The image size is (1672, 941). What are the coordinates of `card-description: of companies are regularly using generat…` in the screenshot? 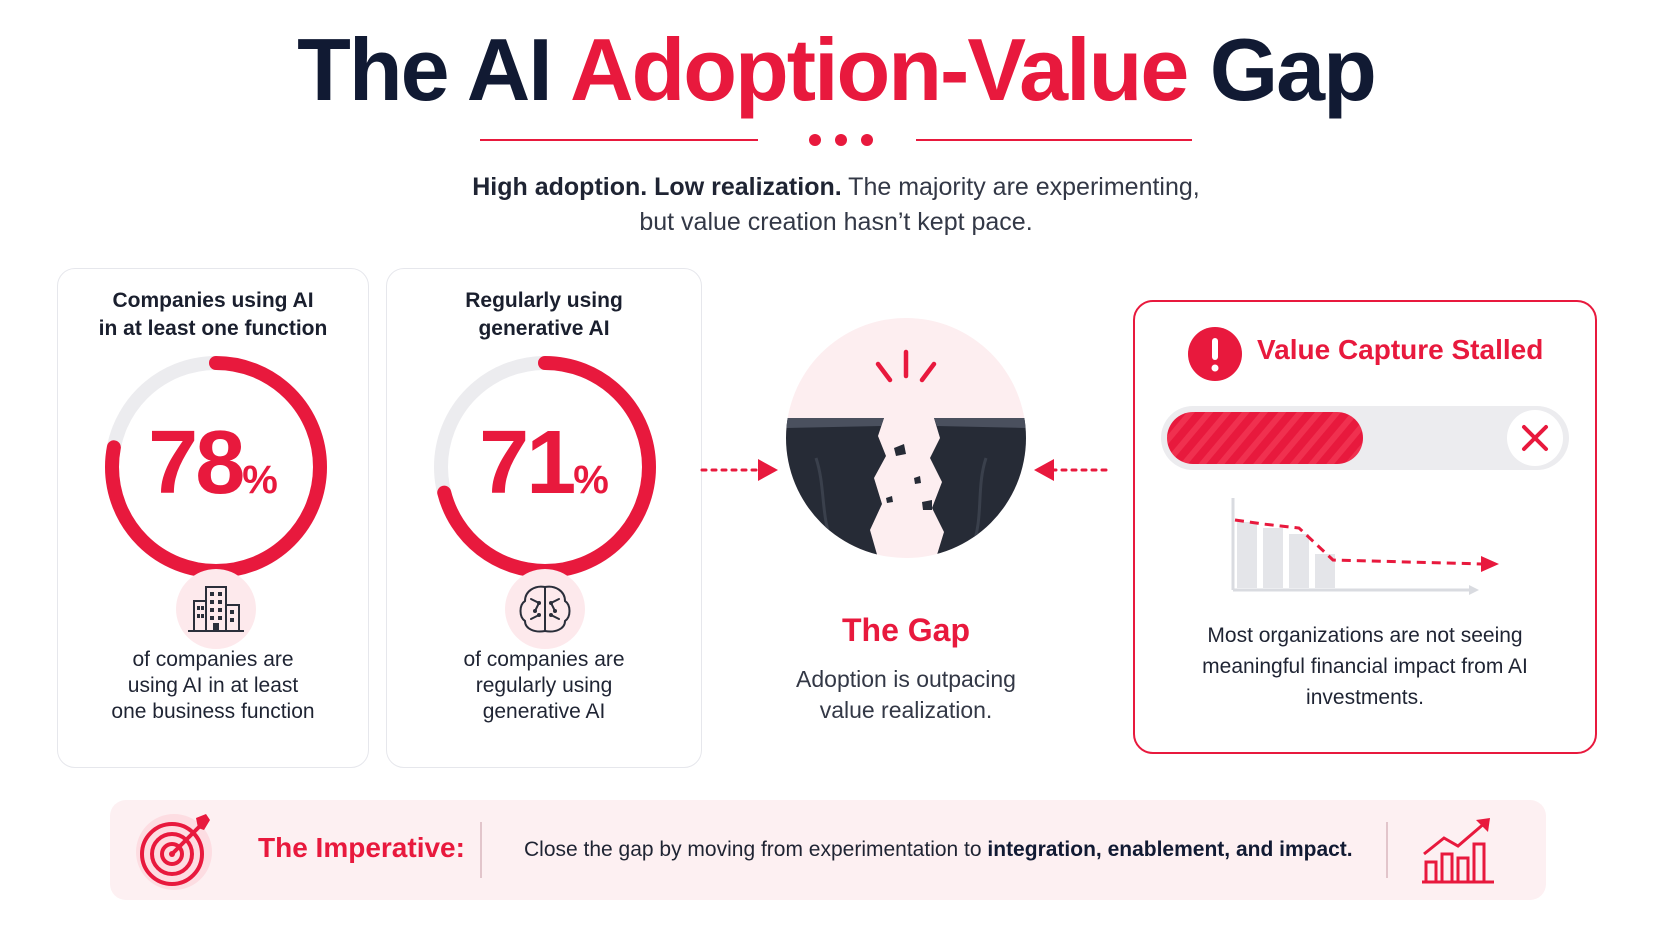 It's located at (544, 686).